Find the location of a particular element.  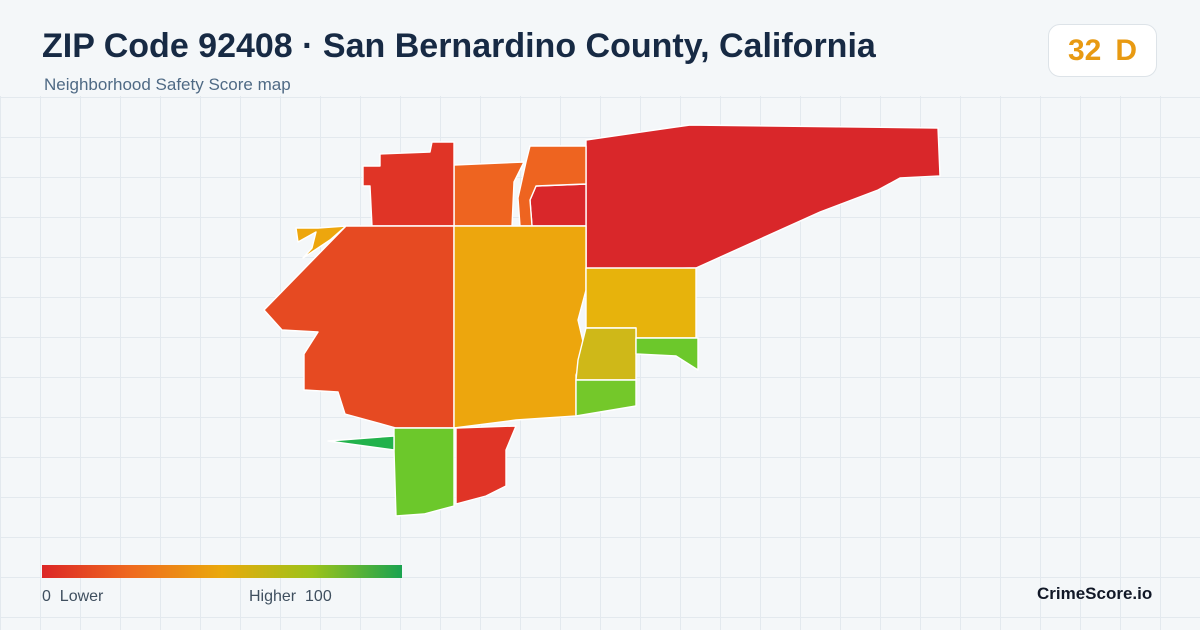

map-region-south-emerald-sliver is located at coordinates (361, 443).